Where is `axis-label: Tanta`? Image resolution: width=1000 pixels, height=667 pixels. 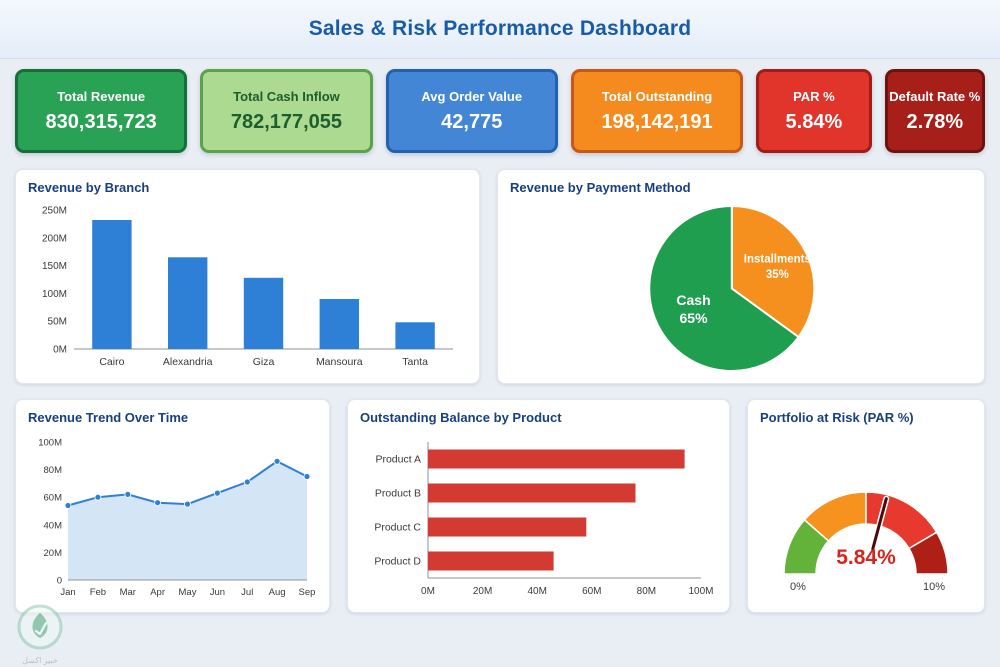 axis-label: Tanta is located at coordinates (415, 362).